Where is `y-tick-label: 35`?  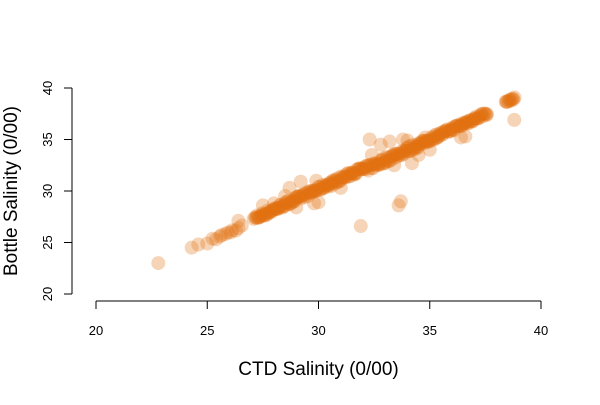 y-tick-label: 35 is located at coordinates (47, 139).